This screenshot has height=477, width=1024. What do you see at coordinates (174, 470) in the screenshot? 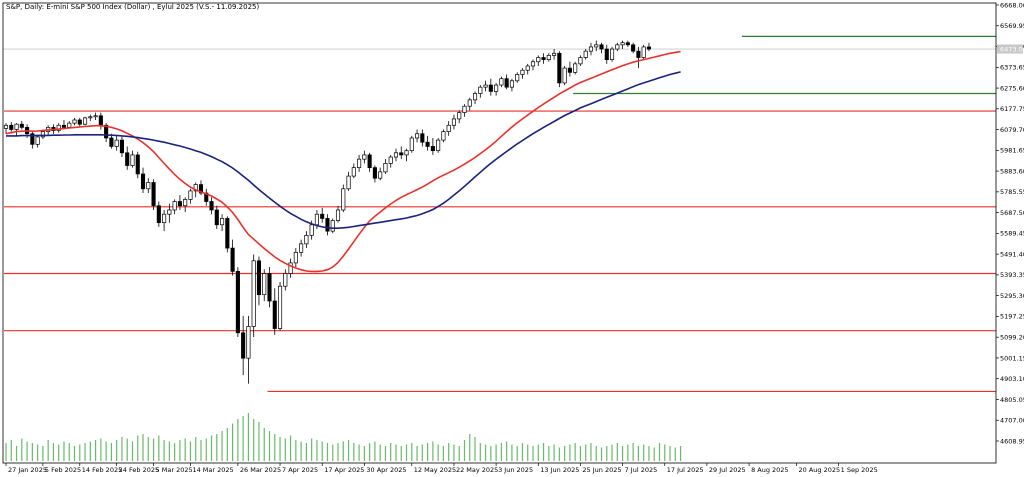
I see `x-tick-label: 5 Mar 2025` at bounding box center [174, 470].